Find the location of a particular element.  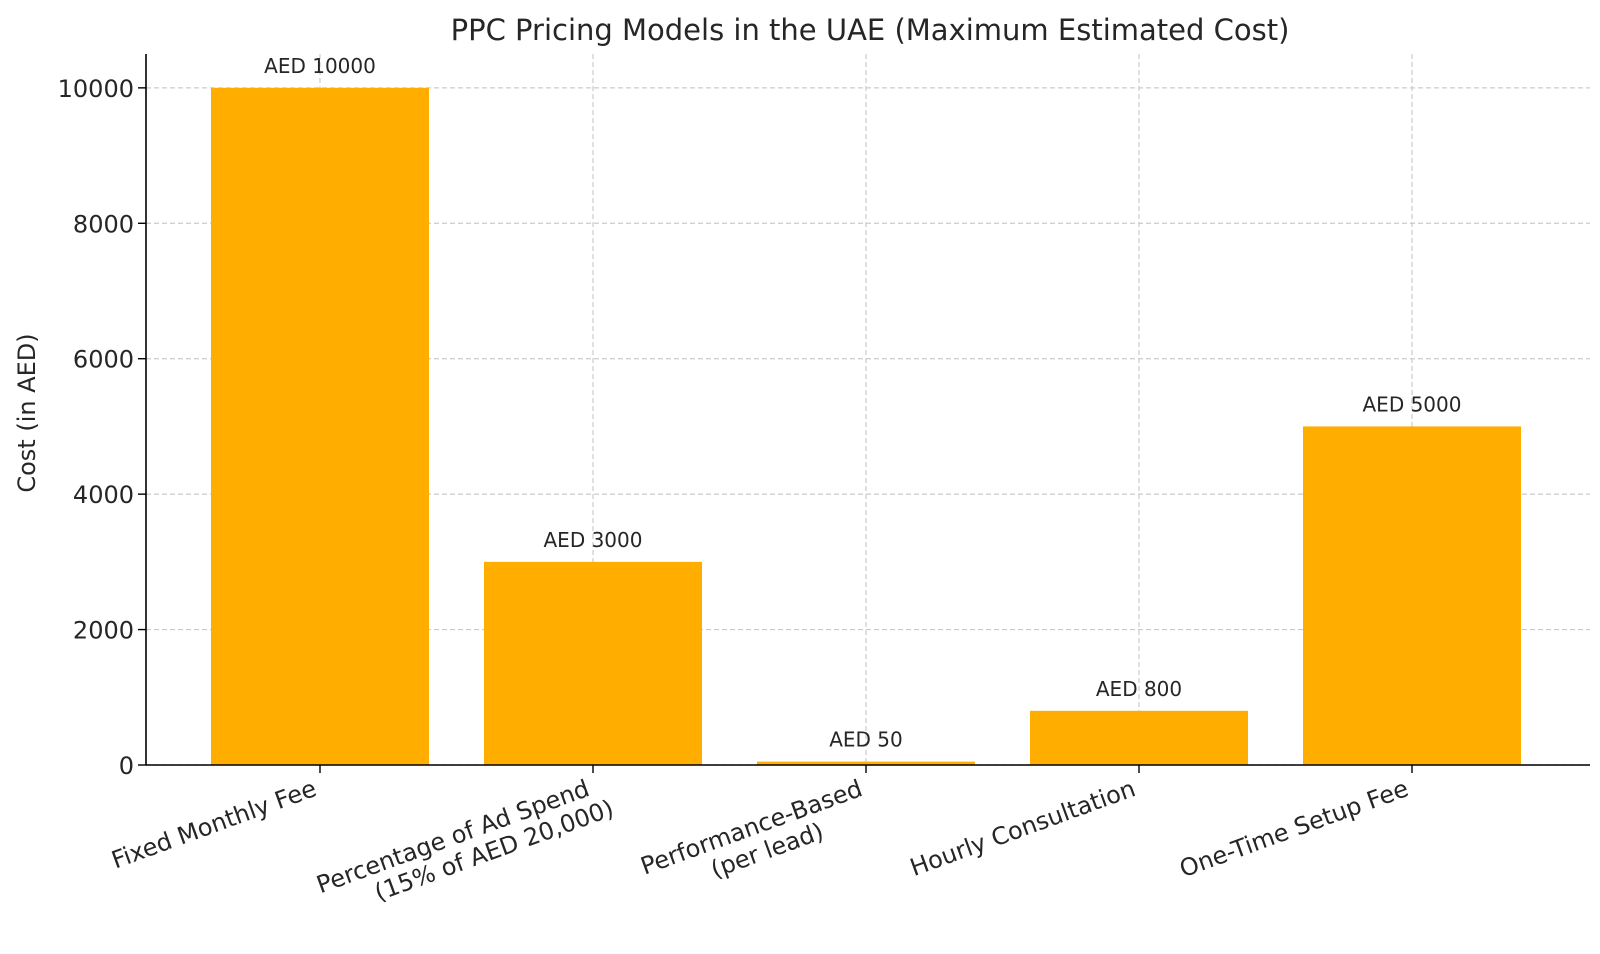

data-label: AED 5000 is located at coordinates (1412, 404).